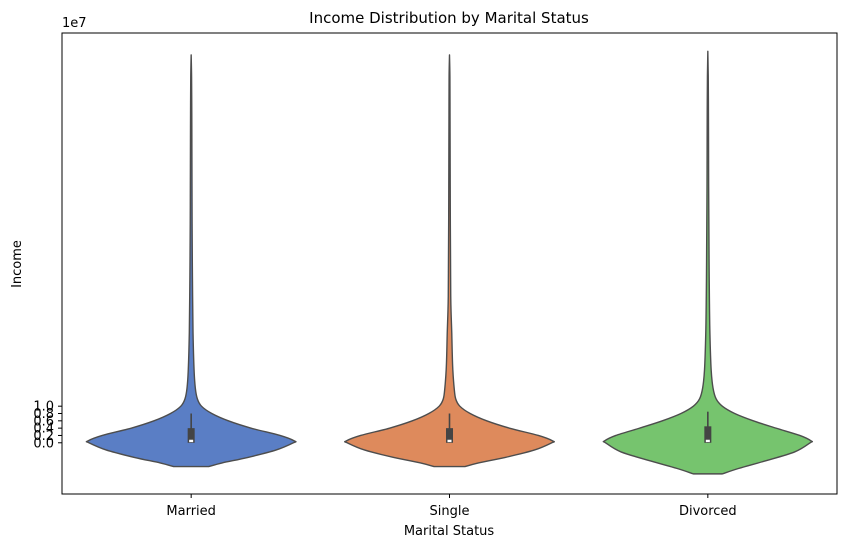 This screenshot has width=846, height=547. Describe the element at coordinates (43, 407) in the screenshot. I see `y-tick-label: 1.0` at that location.